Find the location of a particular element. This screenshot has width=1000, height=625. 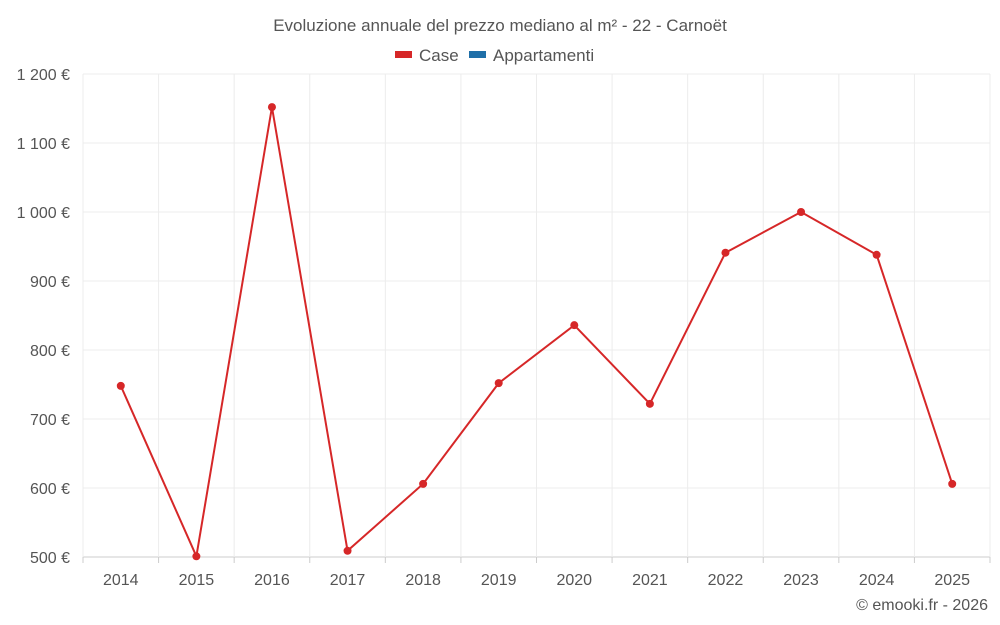

y-tick-label: 600 € is located at coordinates (50, 489).